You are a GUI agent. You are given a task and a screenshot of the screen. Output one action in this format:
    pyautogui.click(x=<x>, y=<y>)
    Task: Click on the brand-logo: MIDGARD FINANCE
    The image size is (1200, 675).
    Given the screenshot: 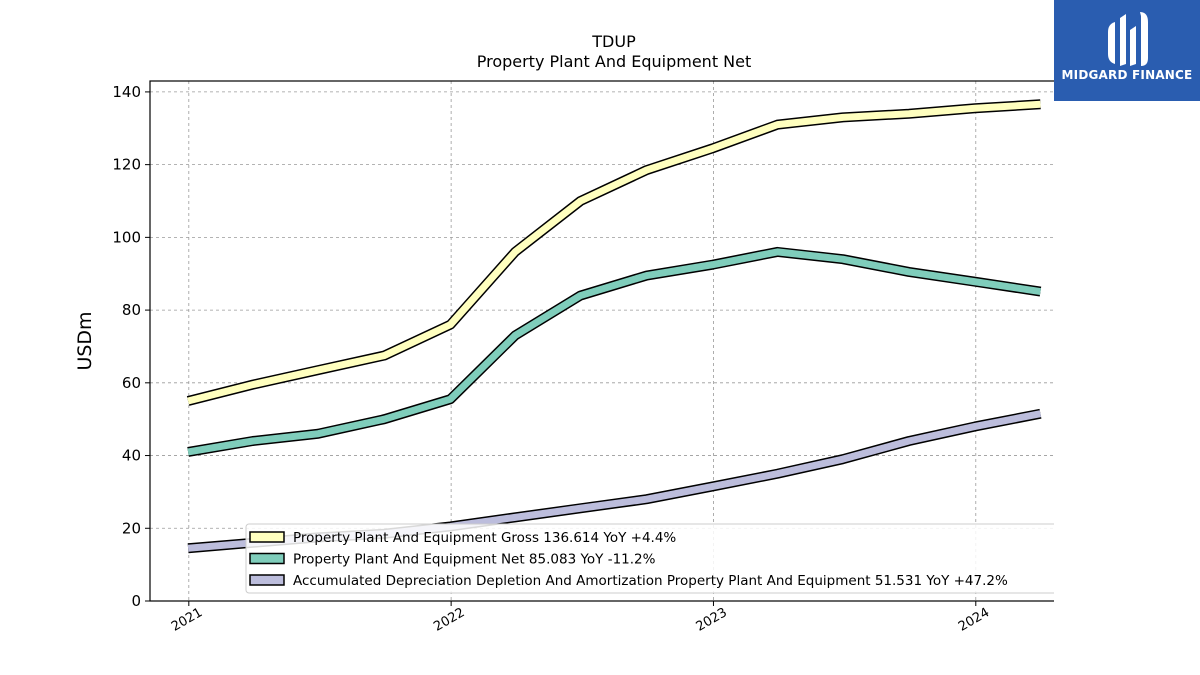 What is the action you would take?
    pyautogui.click(x=1127, y=50)
    